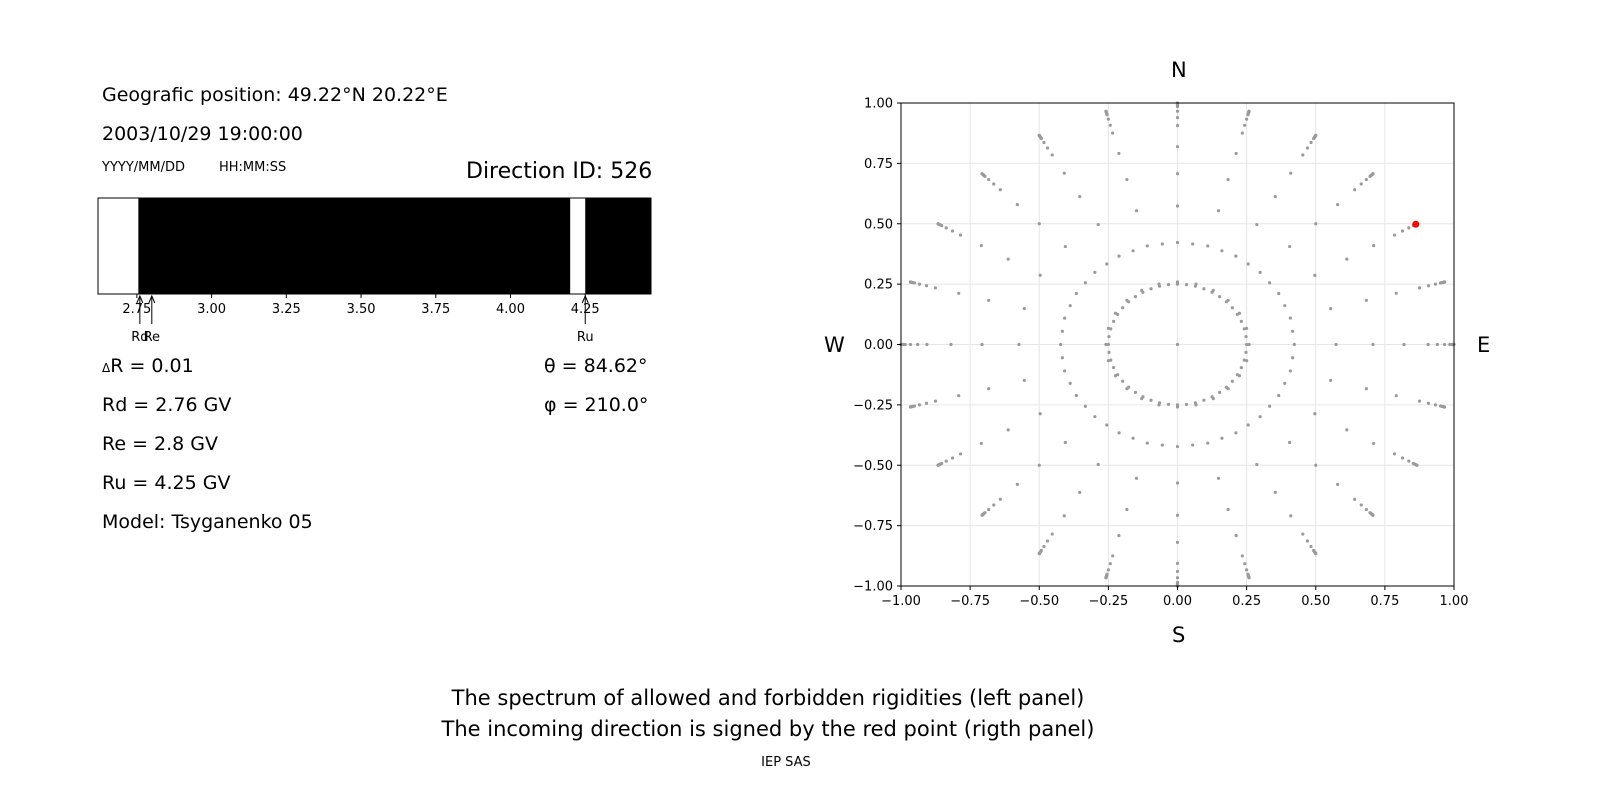  Describe the element at coordinates (1416, 224) in the screenshot. I see `selected-direction-point` at that location.